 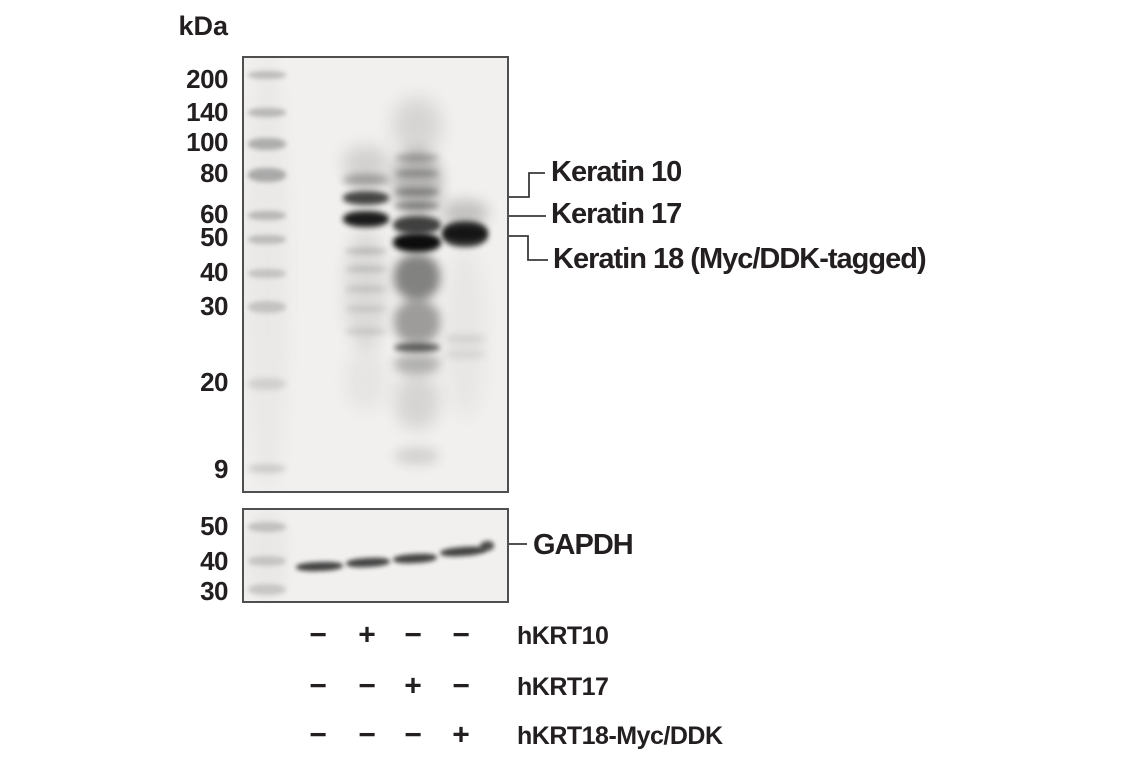 What do you see at coordinates (413, 686) in the screenshot?
I see `sign-row2-lane3: +` at bounding box center [413, 686].